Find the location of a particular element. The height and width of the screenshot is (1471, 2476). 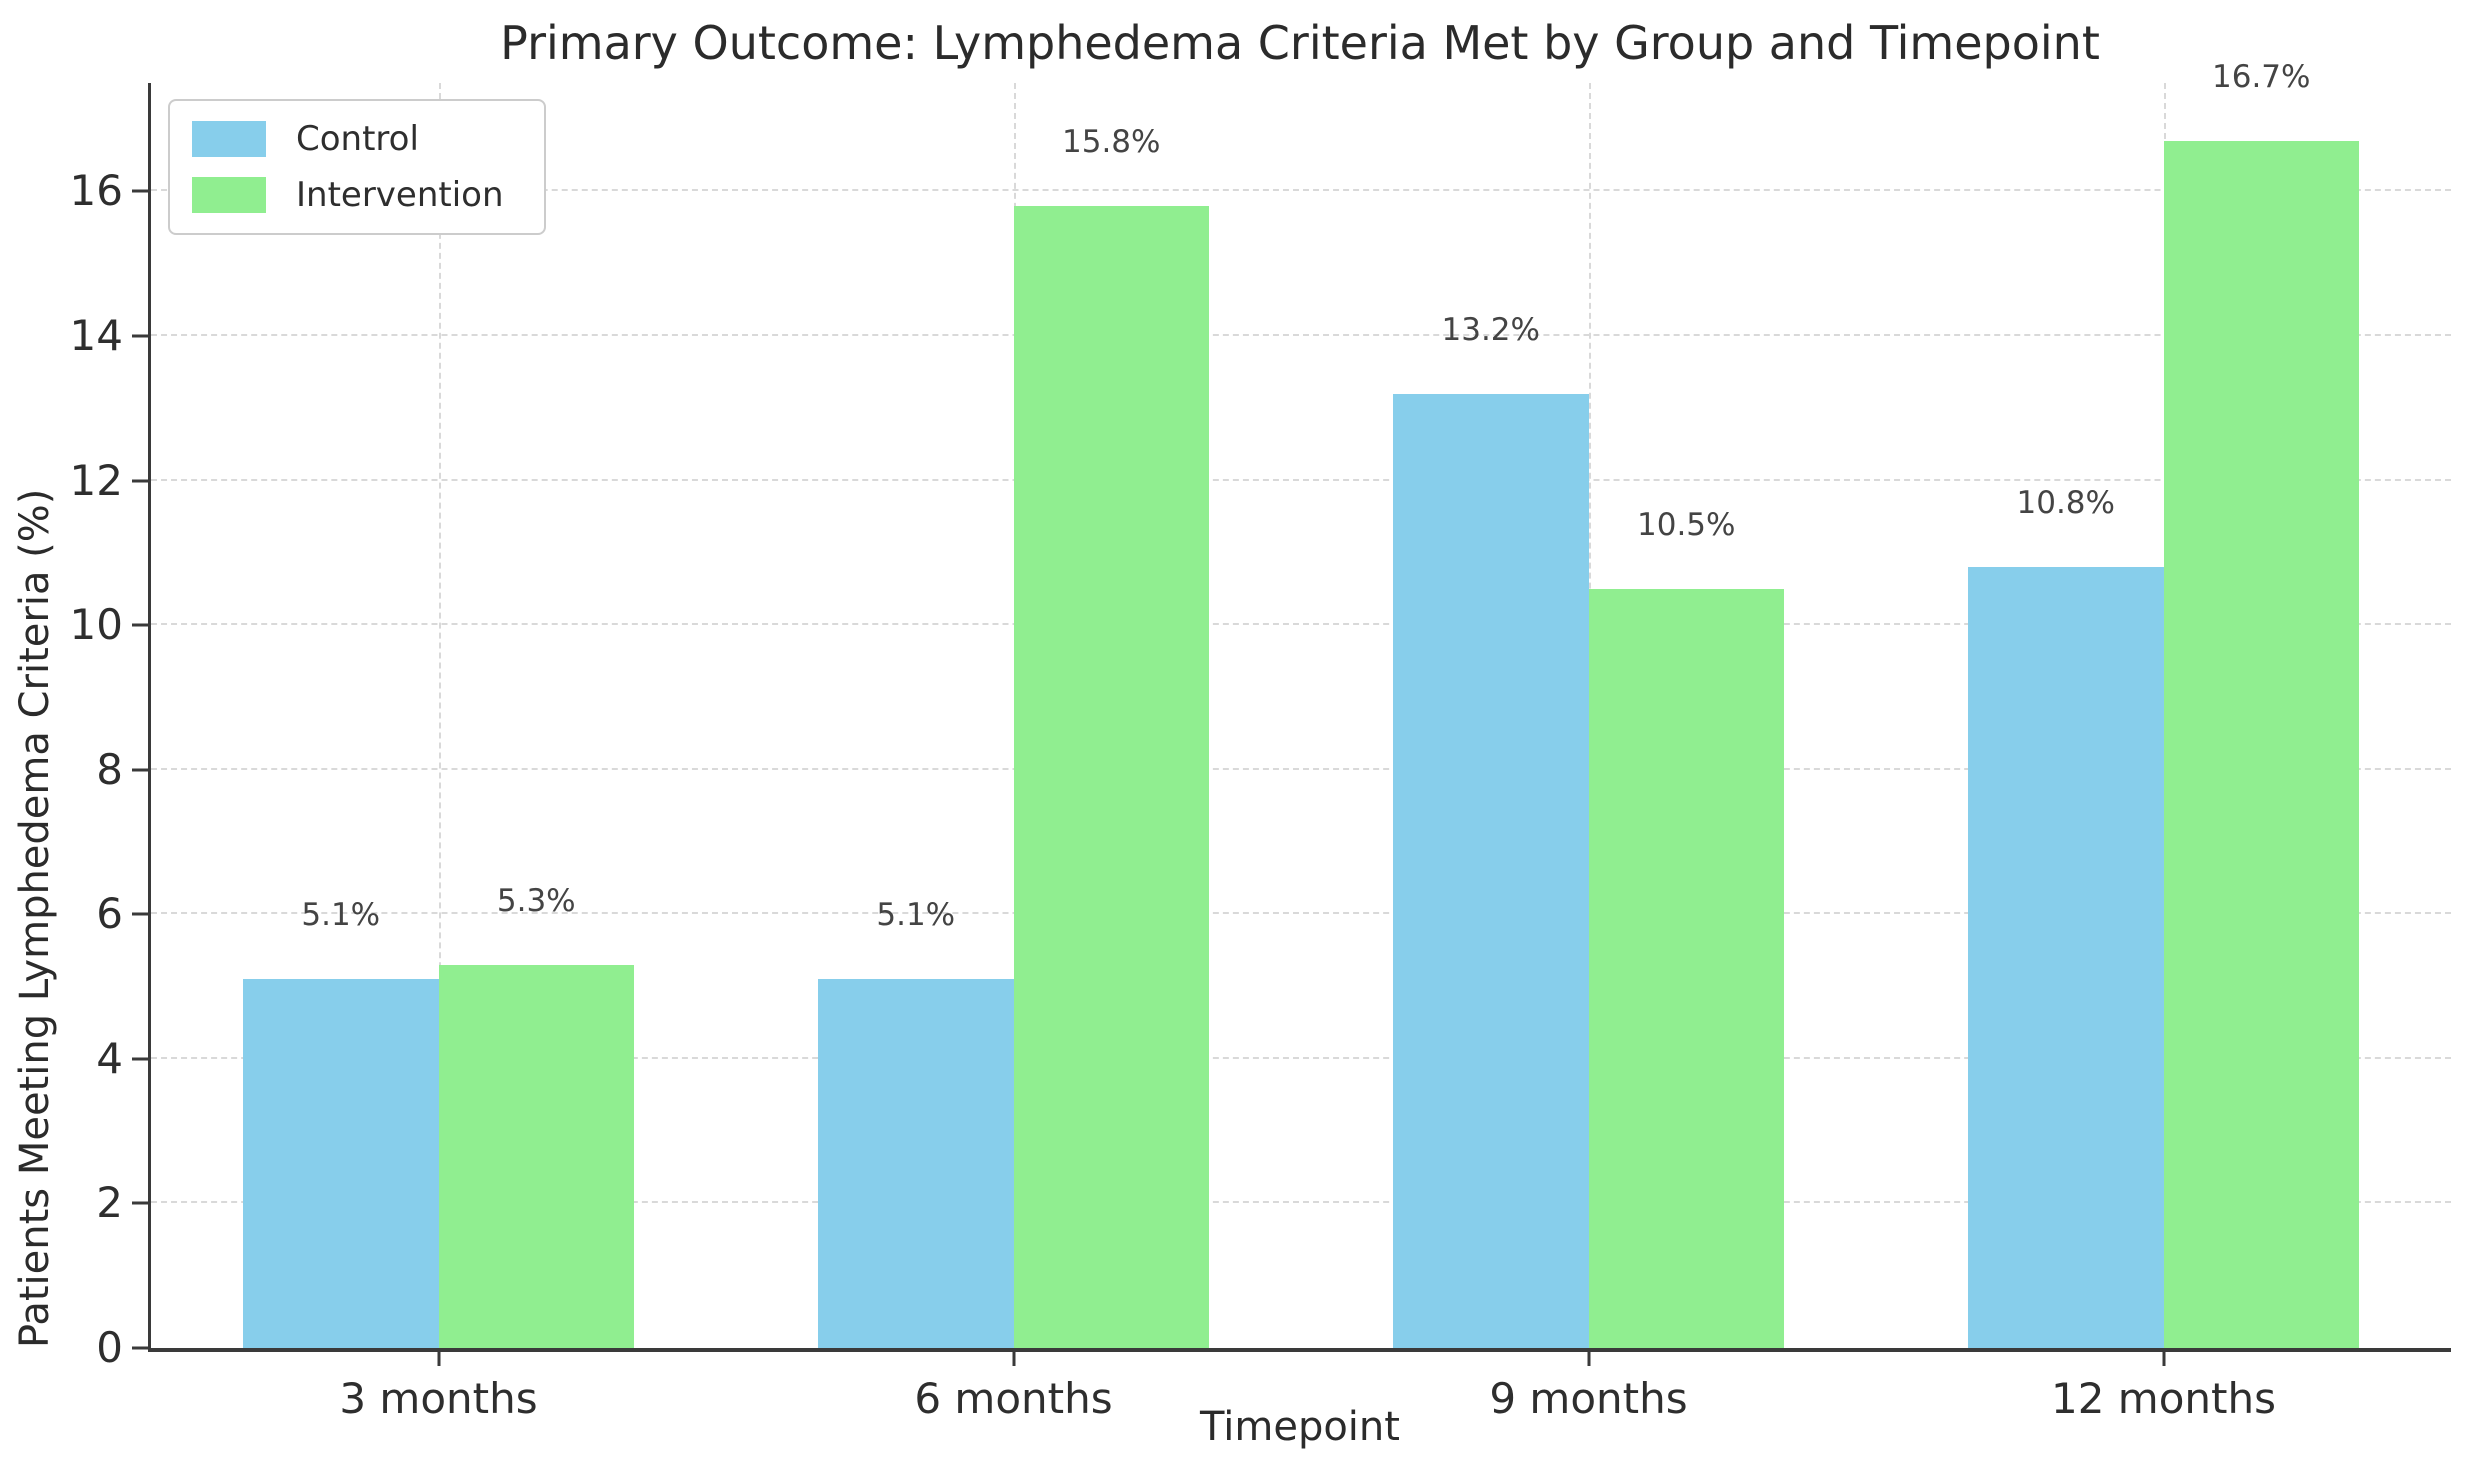

bar-control-3-months is located at coordinates (341, 1163).